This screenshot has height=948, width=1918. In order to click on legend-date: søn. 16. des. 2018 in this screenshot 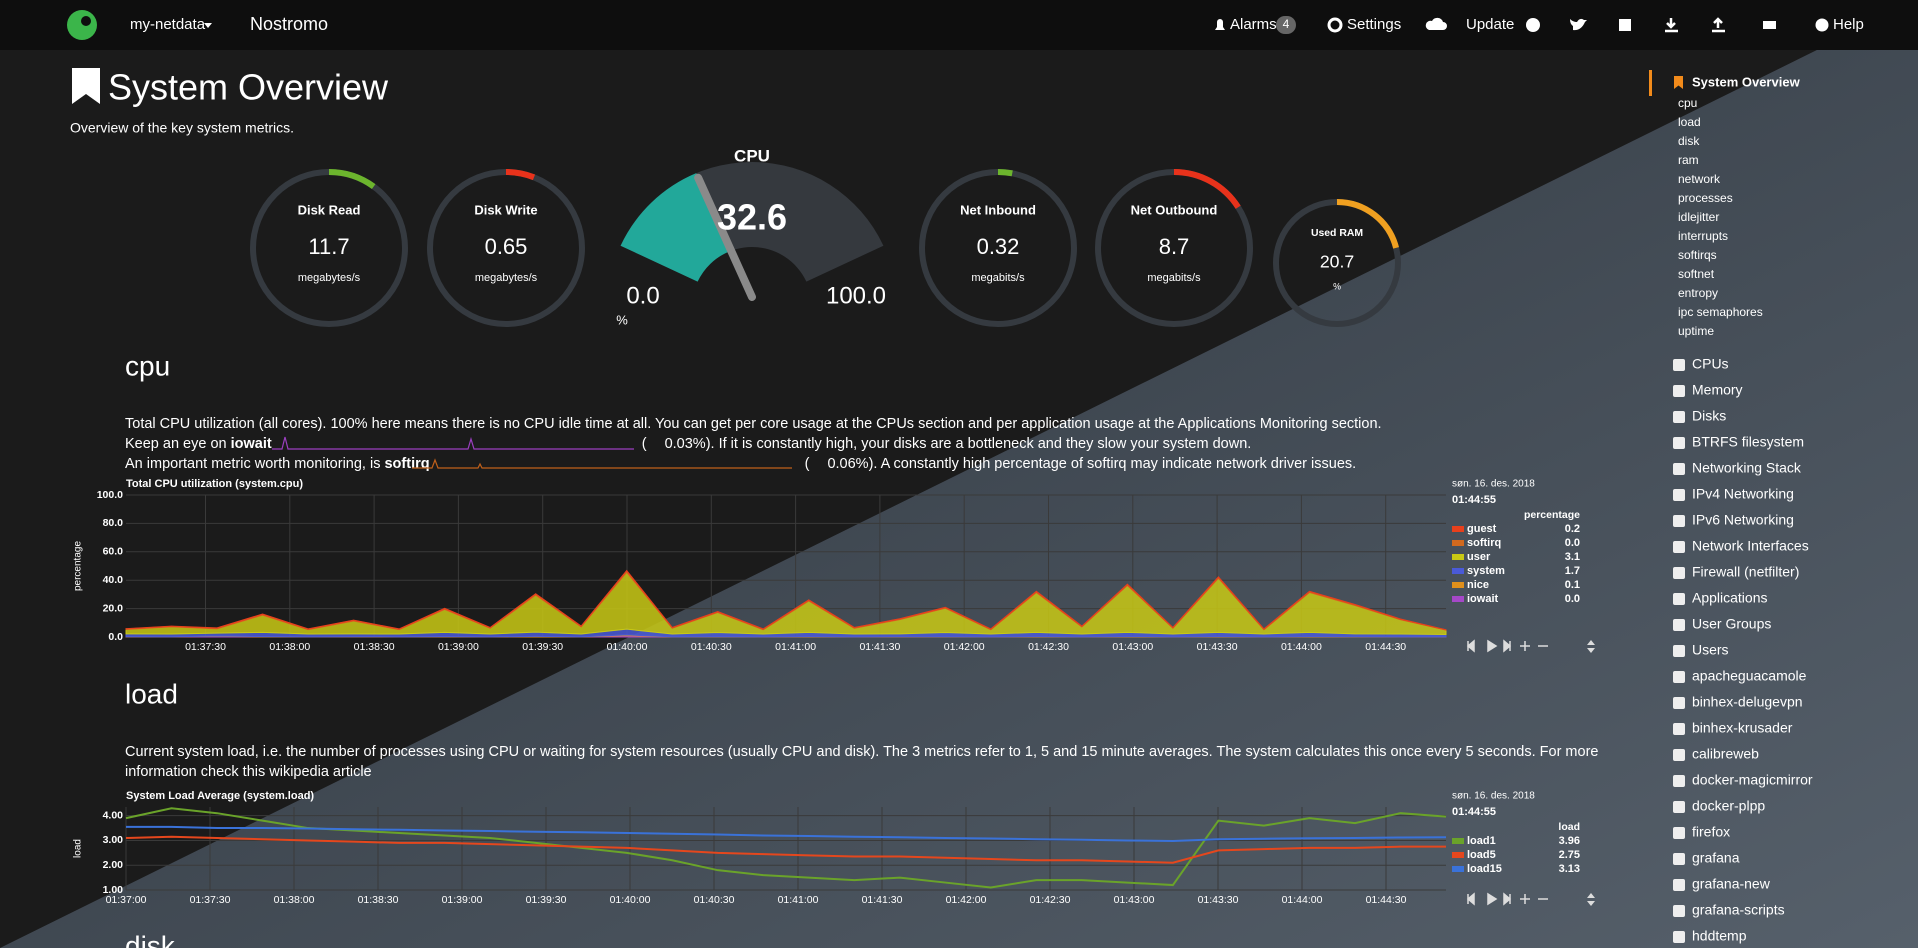, I will do `click(1493, 484)`.